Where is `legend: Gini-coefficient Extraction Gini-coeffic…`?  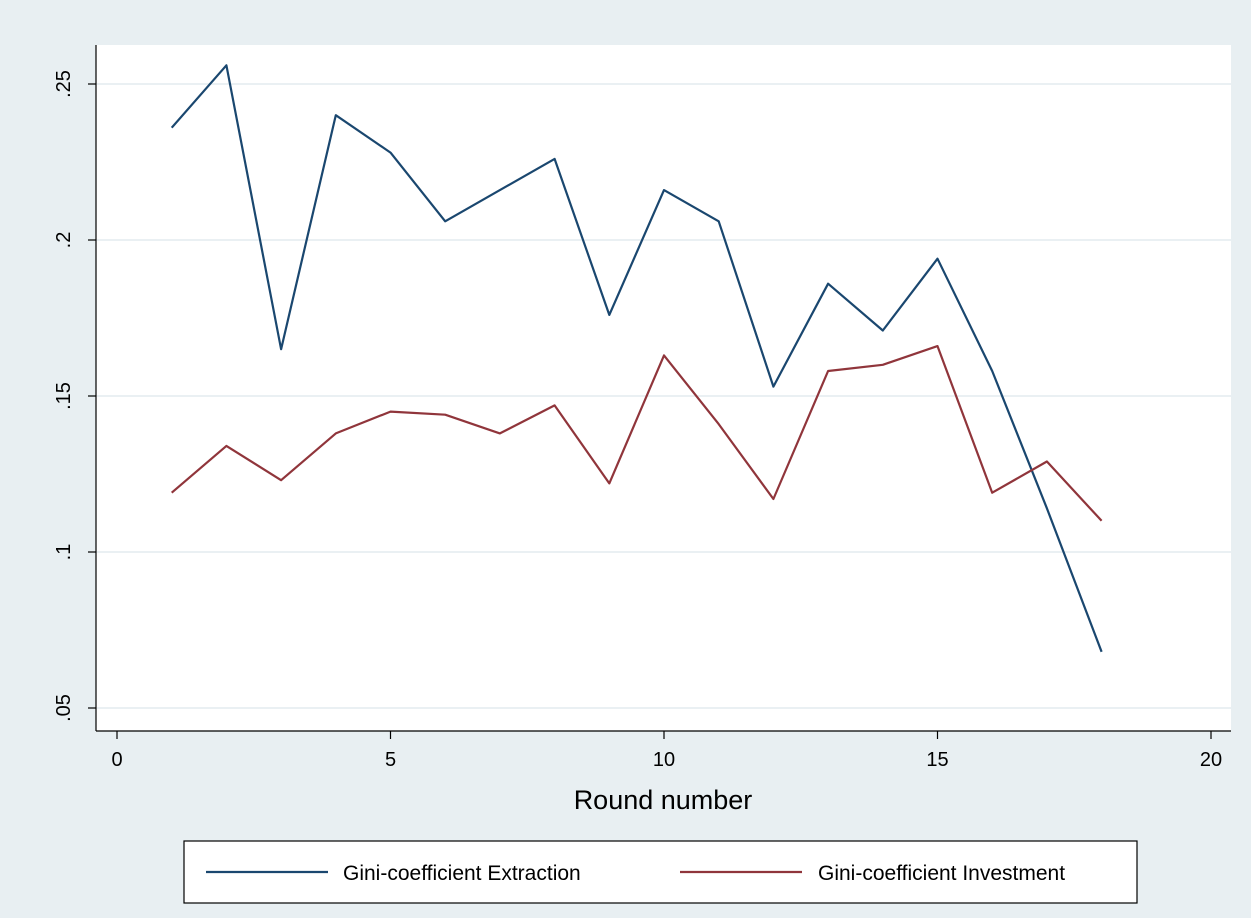
legend: Gini-coefficient Extraction Gini-coeffic… is located at coordinates (660, 872).